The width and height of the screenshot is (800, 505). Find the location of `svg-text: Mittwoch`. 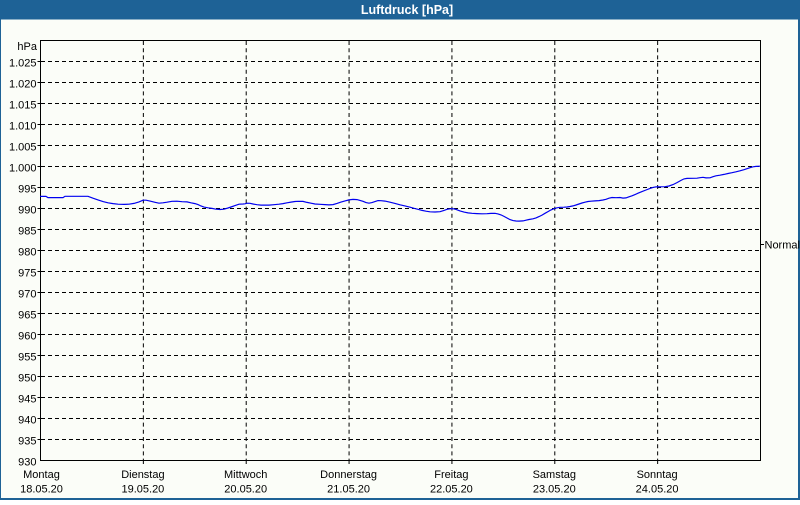

svg-text: Mittwoch is located at coordinates (245, 475).